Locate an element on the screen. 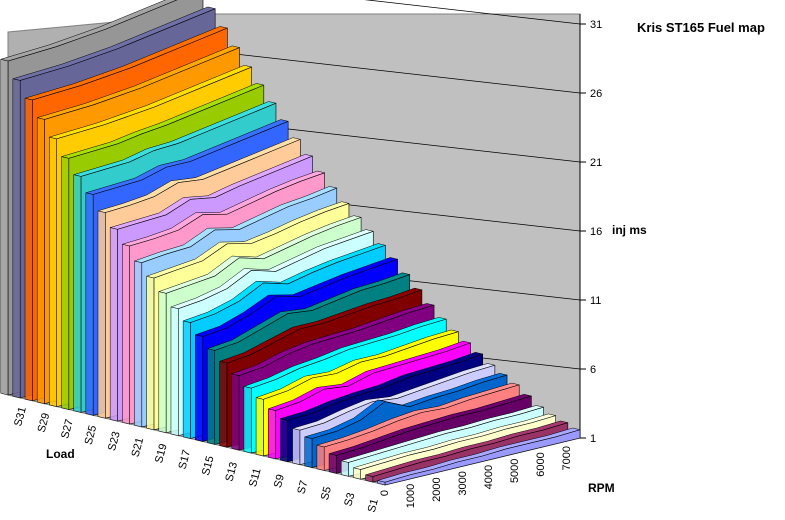 The width and height of the screenshot is (785, 520). series-side-S11 is located at coordinates (259, 427).